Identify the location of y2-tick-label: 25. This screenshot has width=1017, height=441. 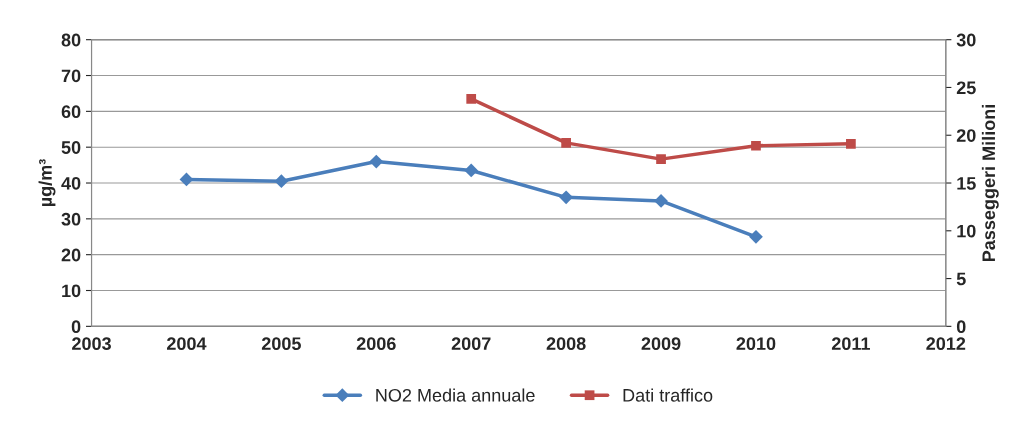
(966, 88).